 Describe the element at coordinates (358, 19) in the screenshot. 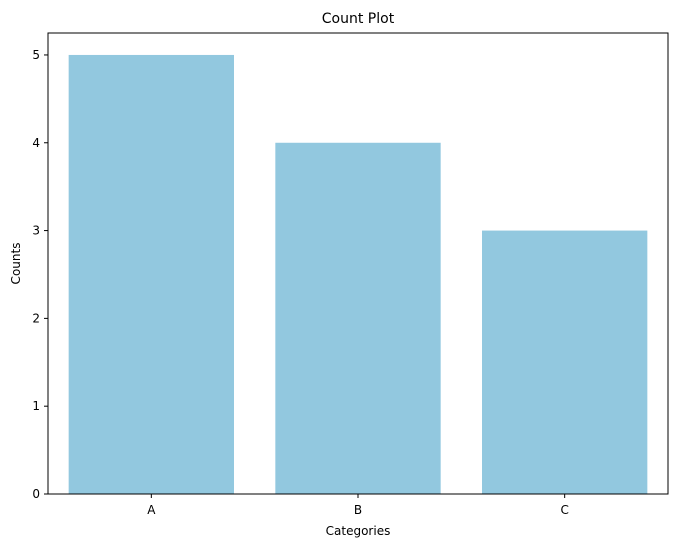

I see `chart-title: Count Plot` at that location.